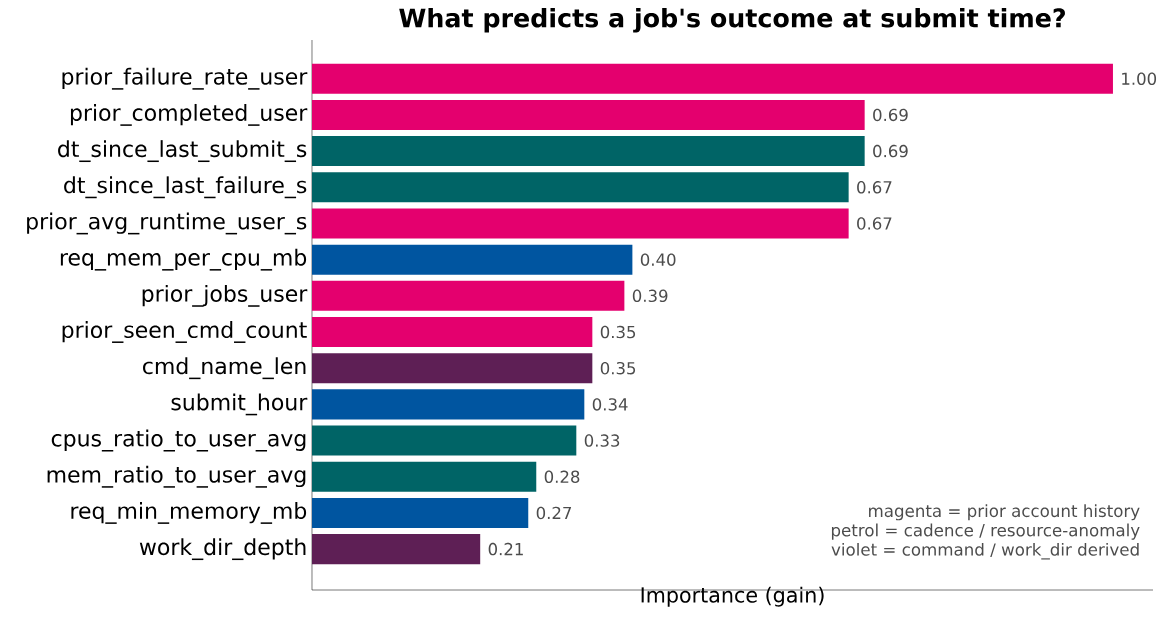 This screenshot has width=1160, height=618. I want to click on annotation: petrol = cadence / resource-anomaly, so click(985, 531).